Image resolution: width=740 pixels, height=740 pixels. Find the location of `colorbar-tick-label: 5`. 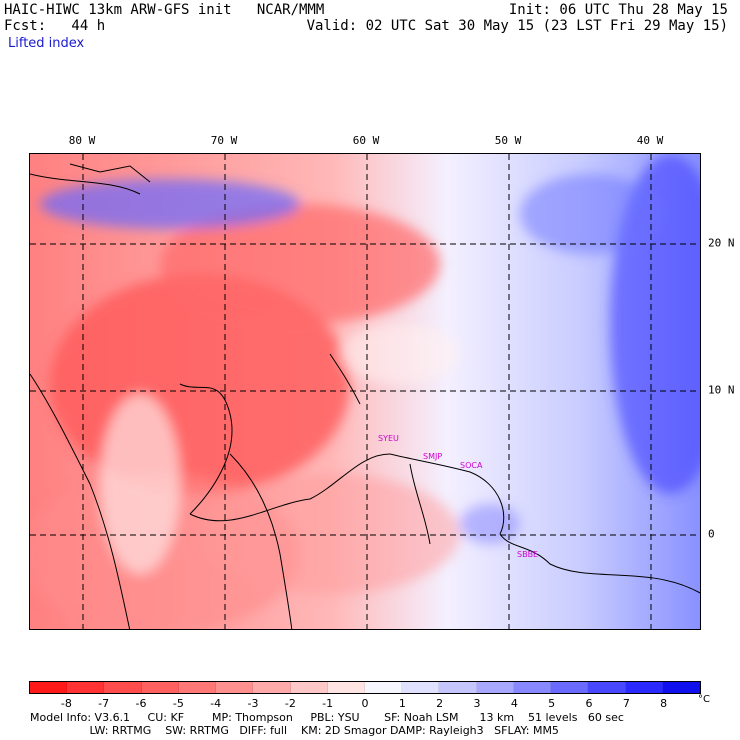

colorbar-tick-label: 5 is located at coordinates (552, 703).